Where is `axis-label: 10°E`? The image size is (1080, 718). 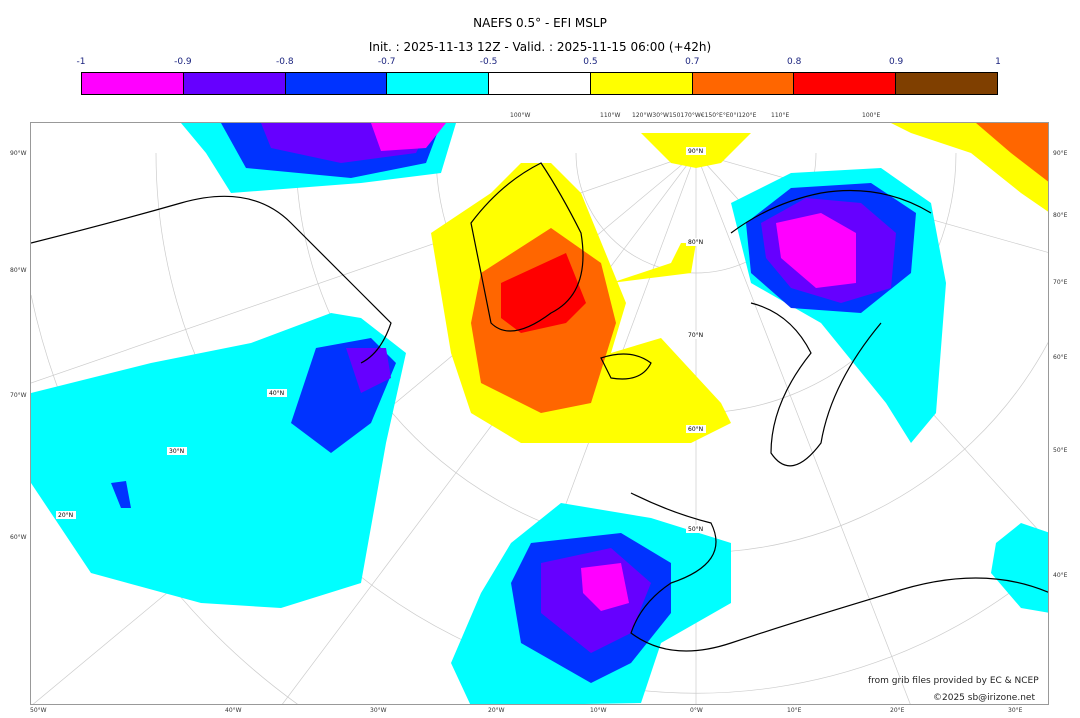
axis-label: 10°E is located at coordinates (794, 710).